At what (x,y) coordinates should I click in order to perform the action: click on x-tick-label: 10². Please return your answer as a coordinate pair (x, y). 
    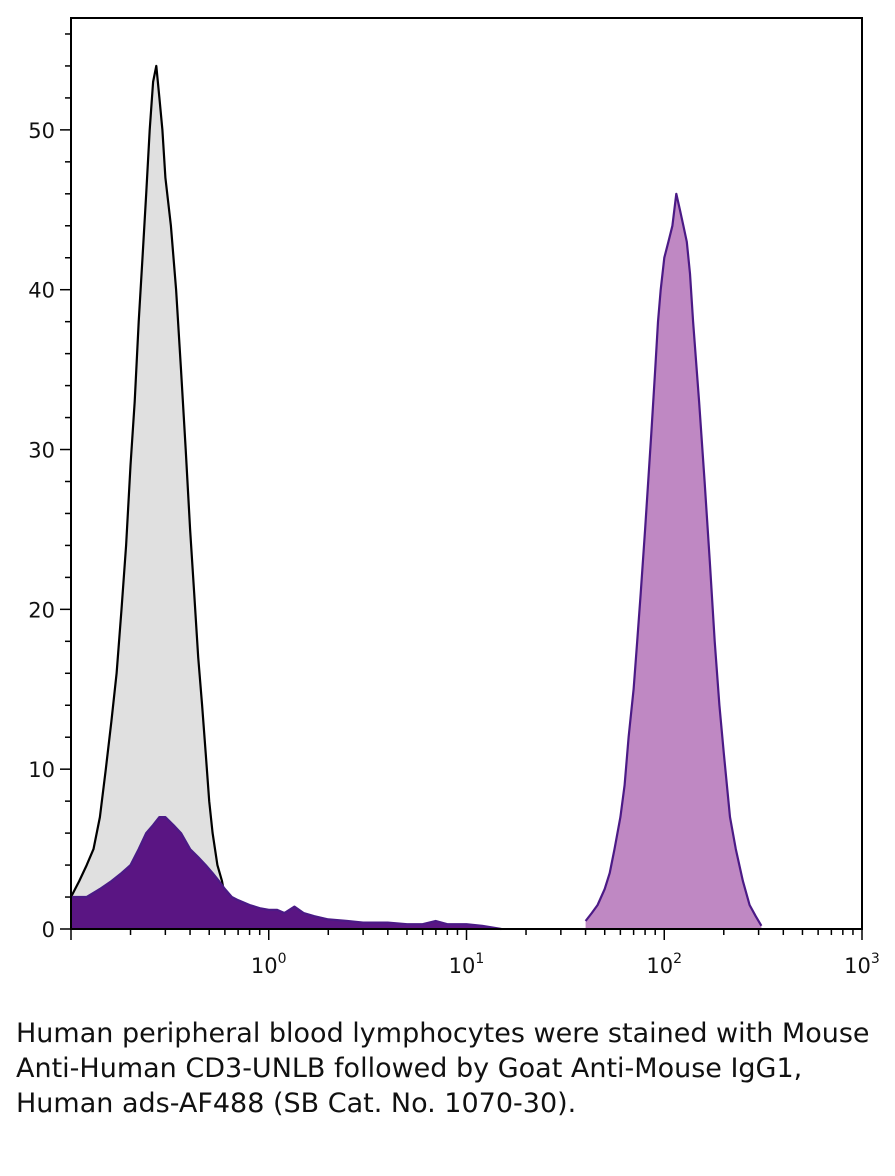
    Looking at the image, I should click on (664, 964).